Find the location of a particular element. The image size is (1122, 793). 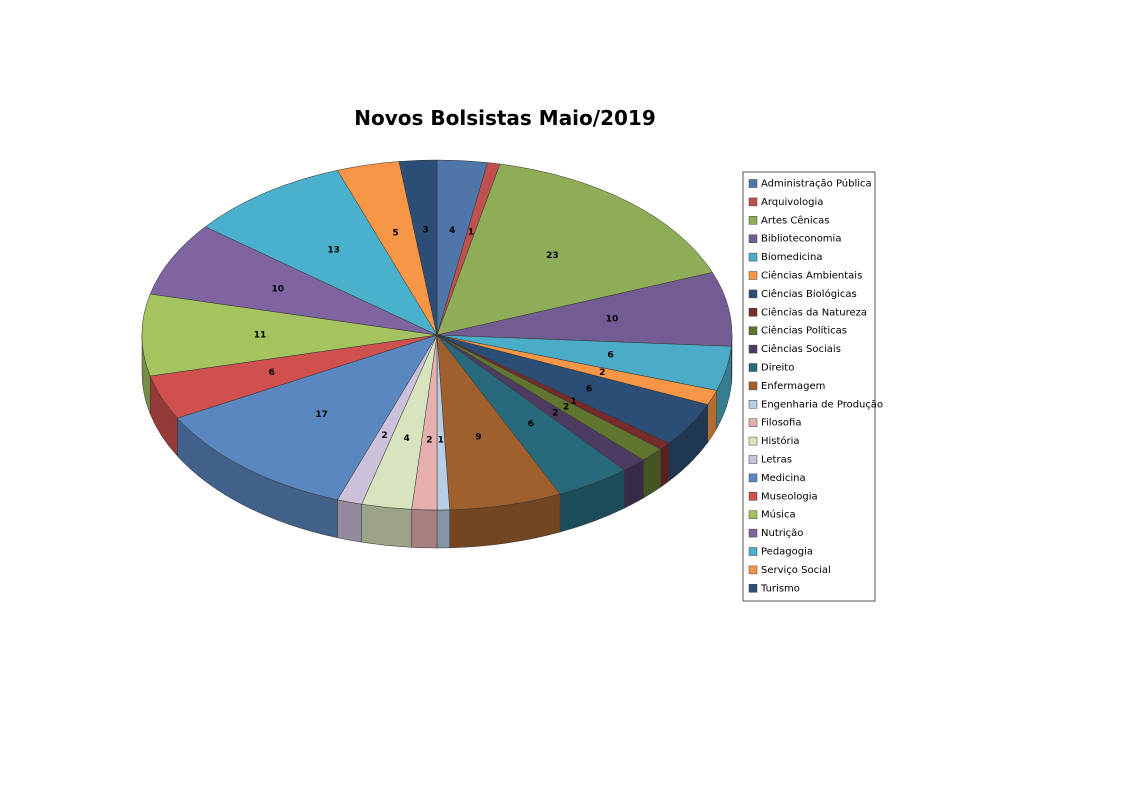

legend-box is located at coordinates (809, 386).